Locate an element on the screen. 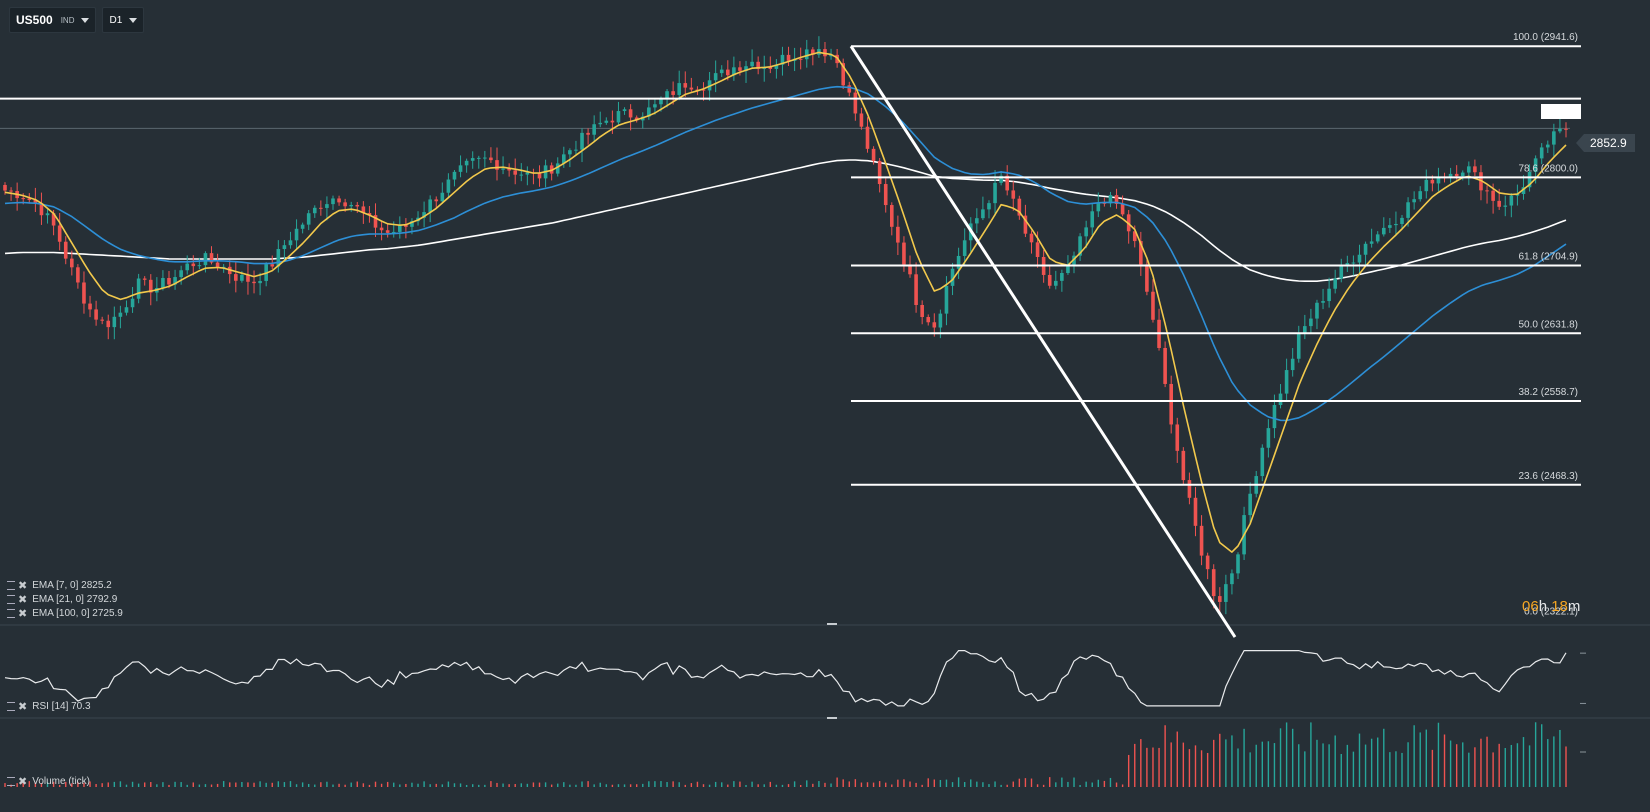  legend-ema100: ✖ EMA [100, 0] 2725.9 is located at coordinates (65, 613).